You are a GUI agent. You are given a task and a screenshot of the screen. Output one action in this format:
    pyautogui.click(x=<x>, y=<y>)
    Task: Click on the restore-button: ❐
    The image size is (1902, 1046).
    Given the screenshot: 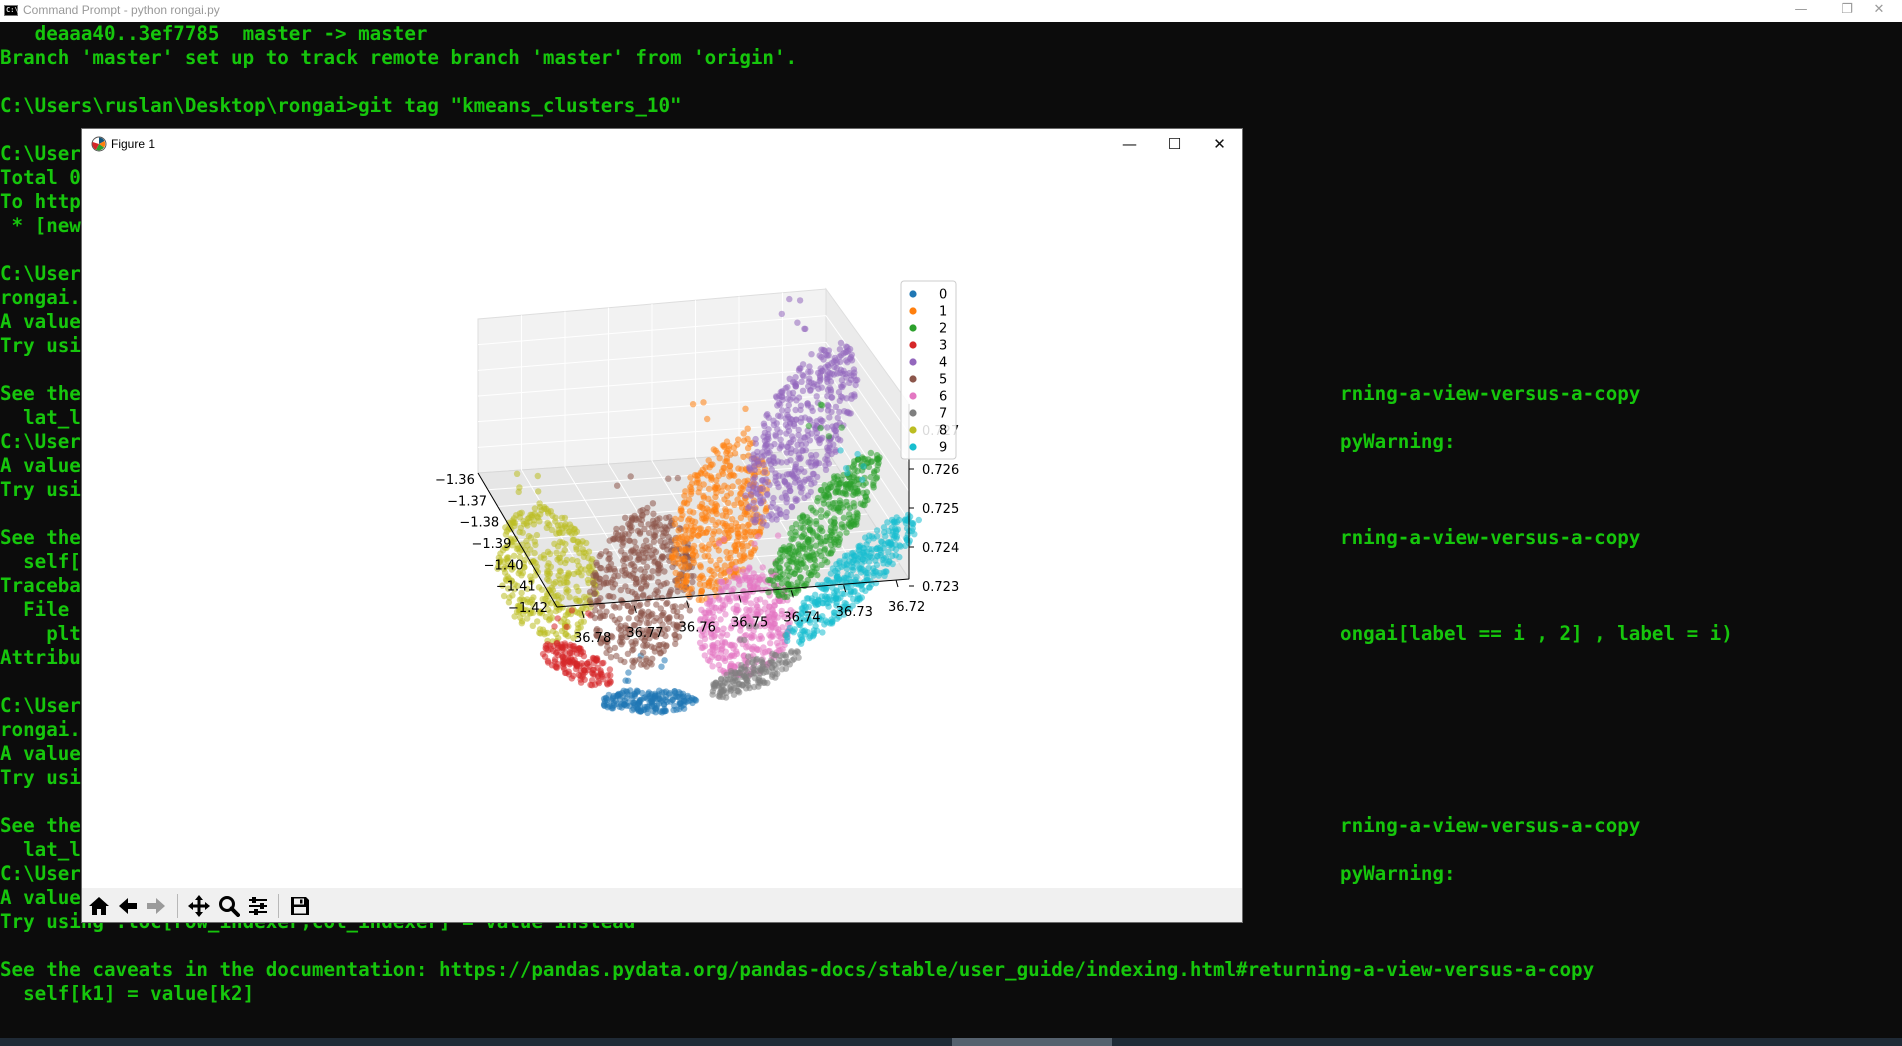 What is the action you would take?
    pyautogui.click(x=1847, y=9)
    